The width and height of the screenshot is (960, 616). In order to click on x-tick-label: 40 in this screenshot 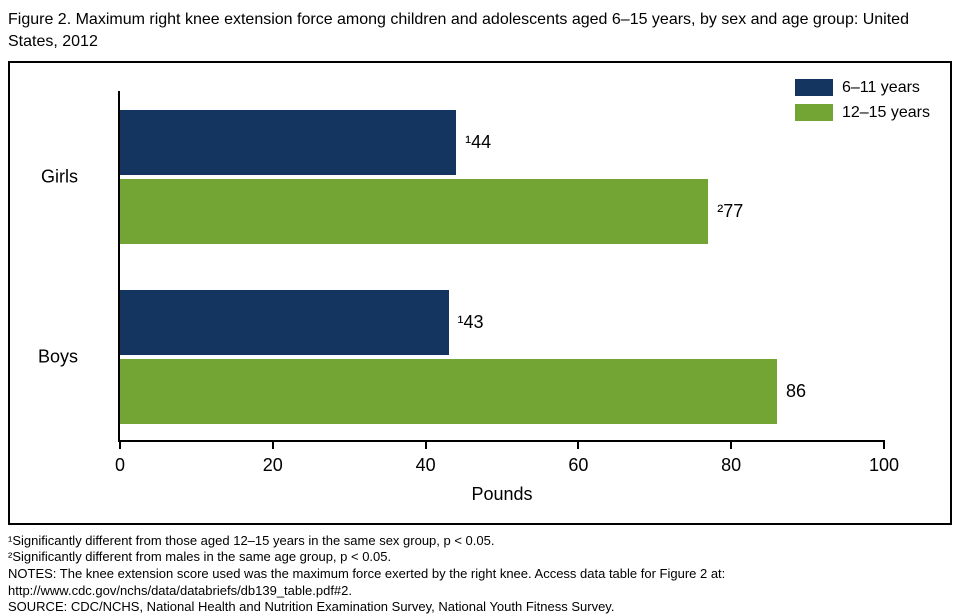, I will do `click(425, 464)`.